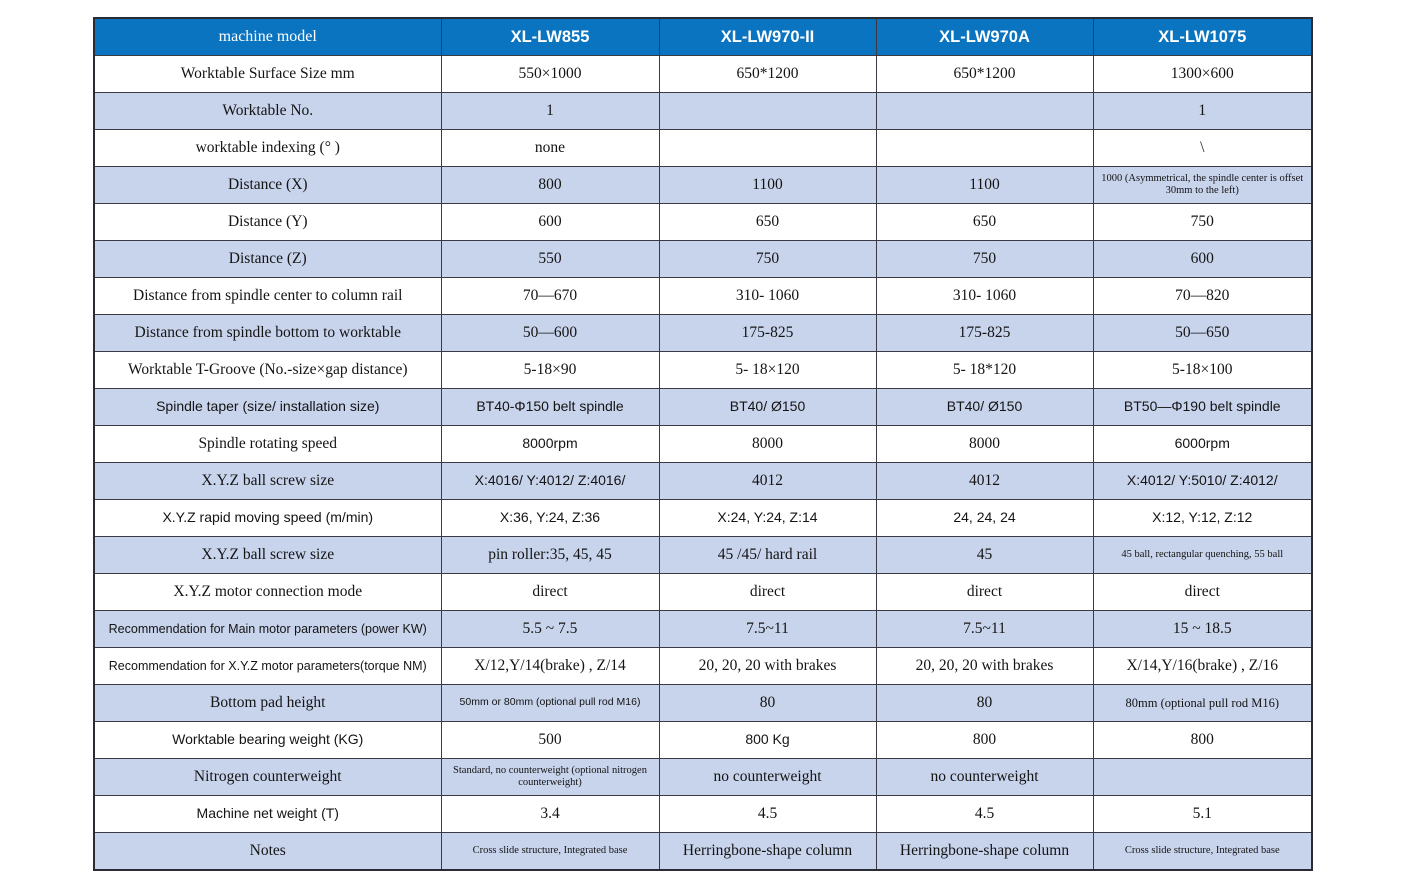 This screenshot has height=871, width=1403. I want to click on column-header-model: XL-LW970A, so click(984, 36).